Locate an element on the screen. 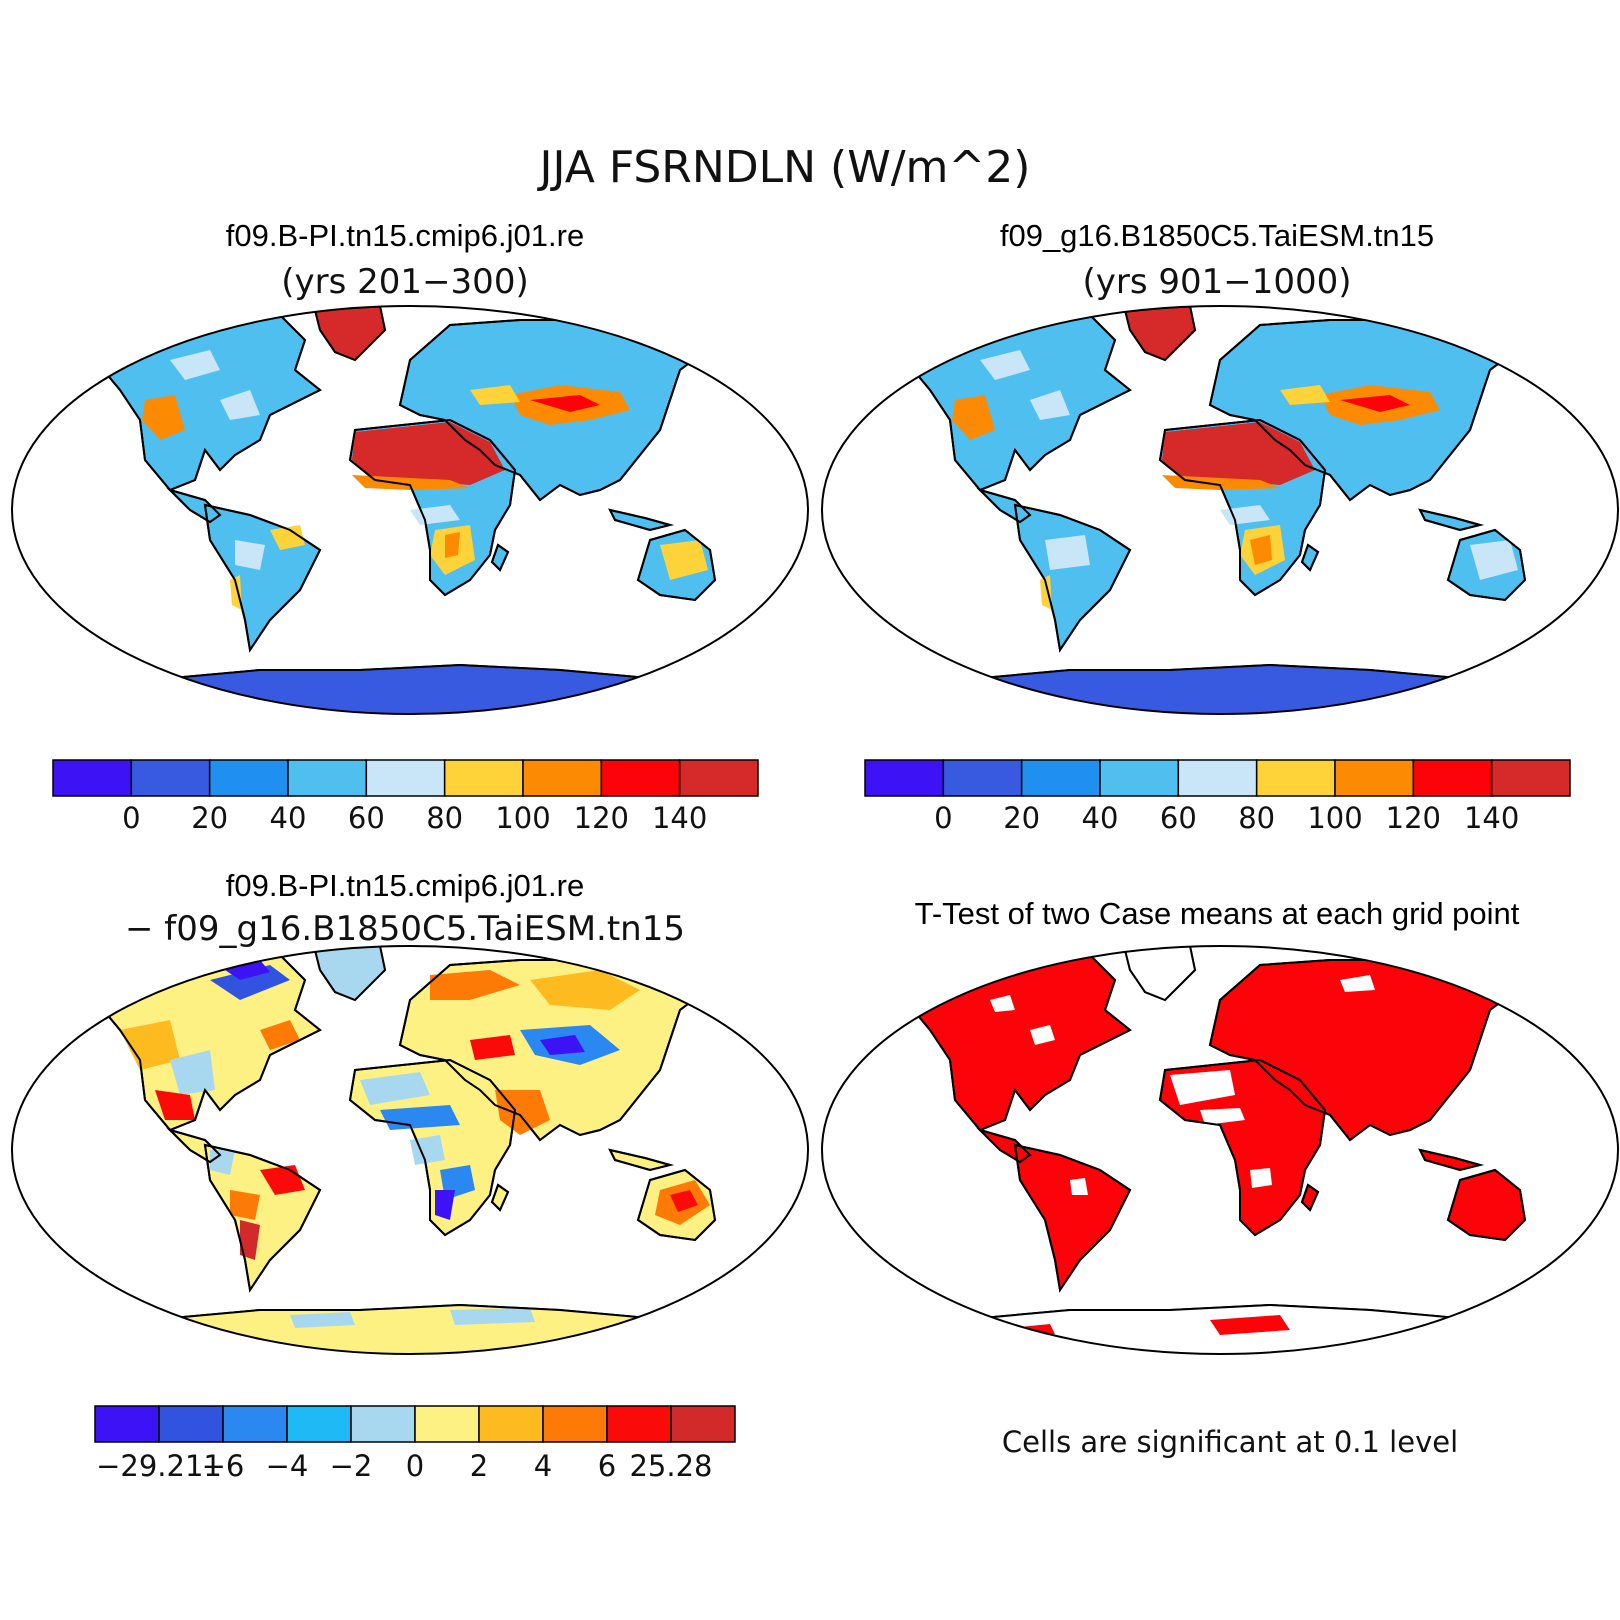  figure-title: JJA FSRNDLN (W/m^2) is located at coordinates (784, 167).